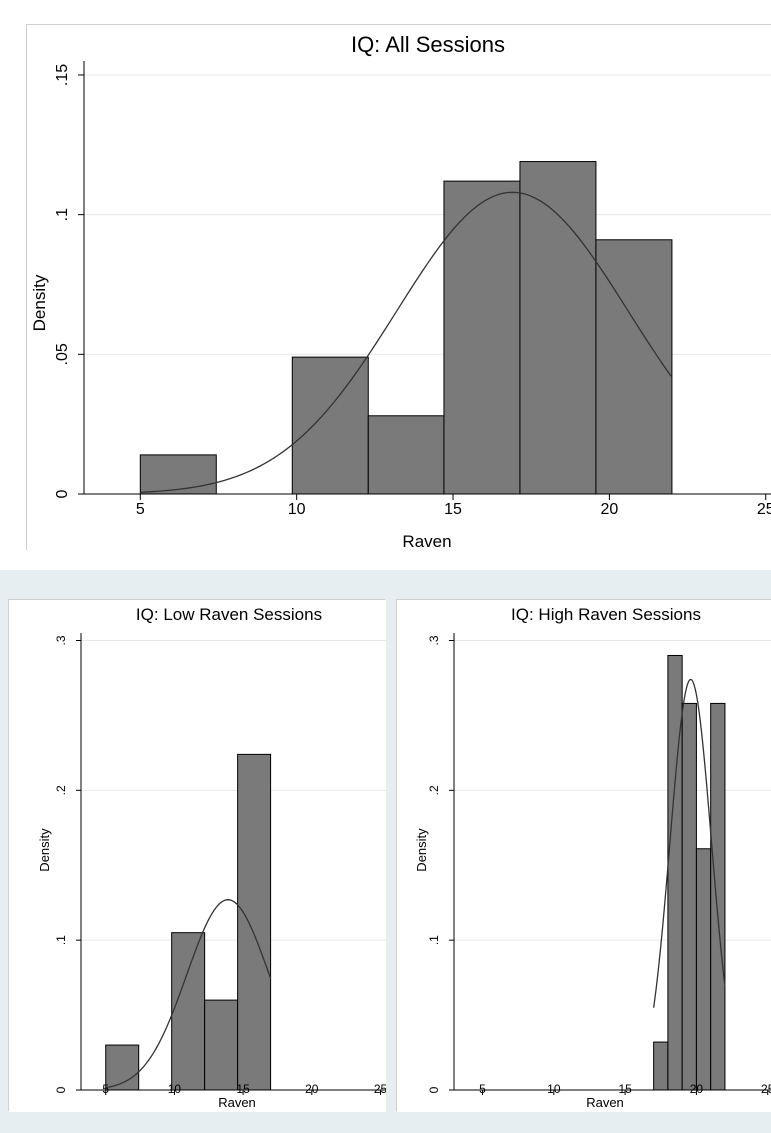 Image resolution: width=771 pixels, height=1133 pixels. I want to click on y-tick-label-1: .05, so click(62, 354).